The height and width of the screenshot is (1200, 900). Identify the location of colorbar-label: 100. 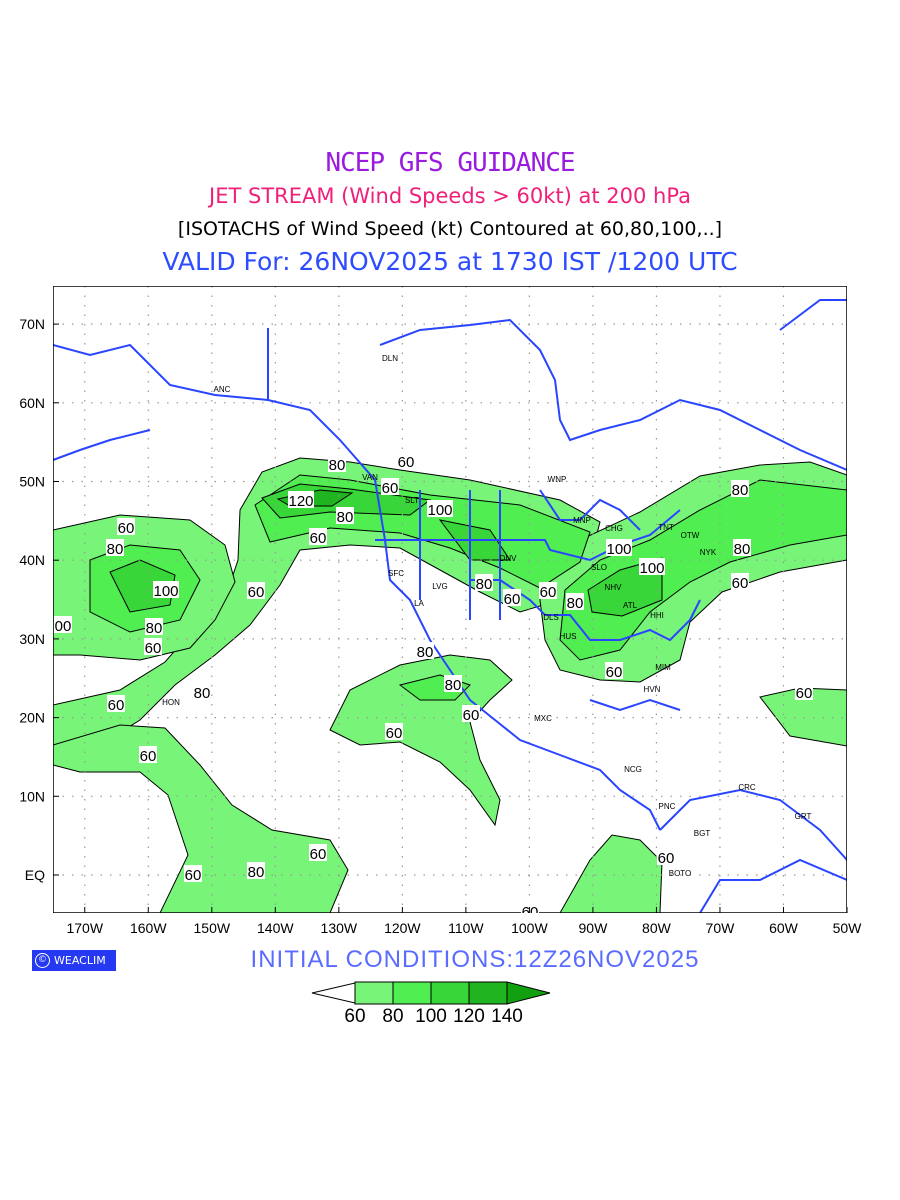
(431, 1016).